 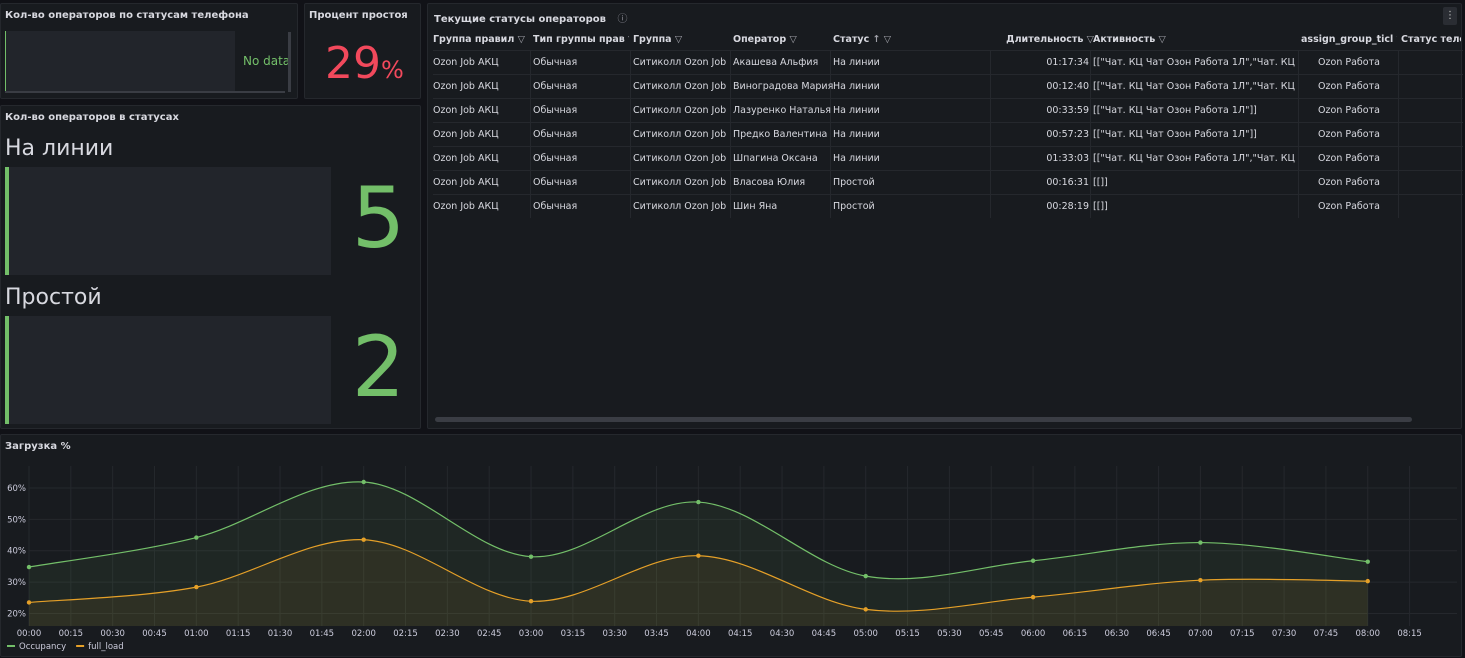 What do you see at coordinates (740, 634) in the screenshot?
I see `x-tick-label: 04:15` at bounding box center [740, 634].